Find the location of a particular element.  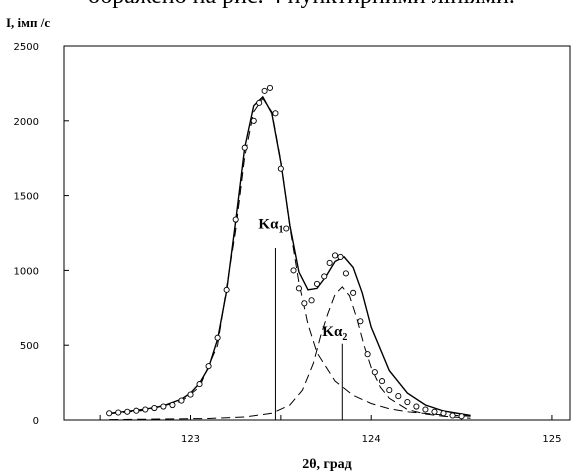

y-tick-label: 0 is located at coordinates (36, 421).